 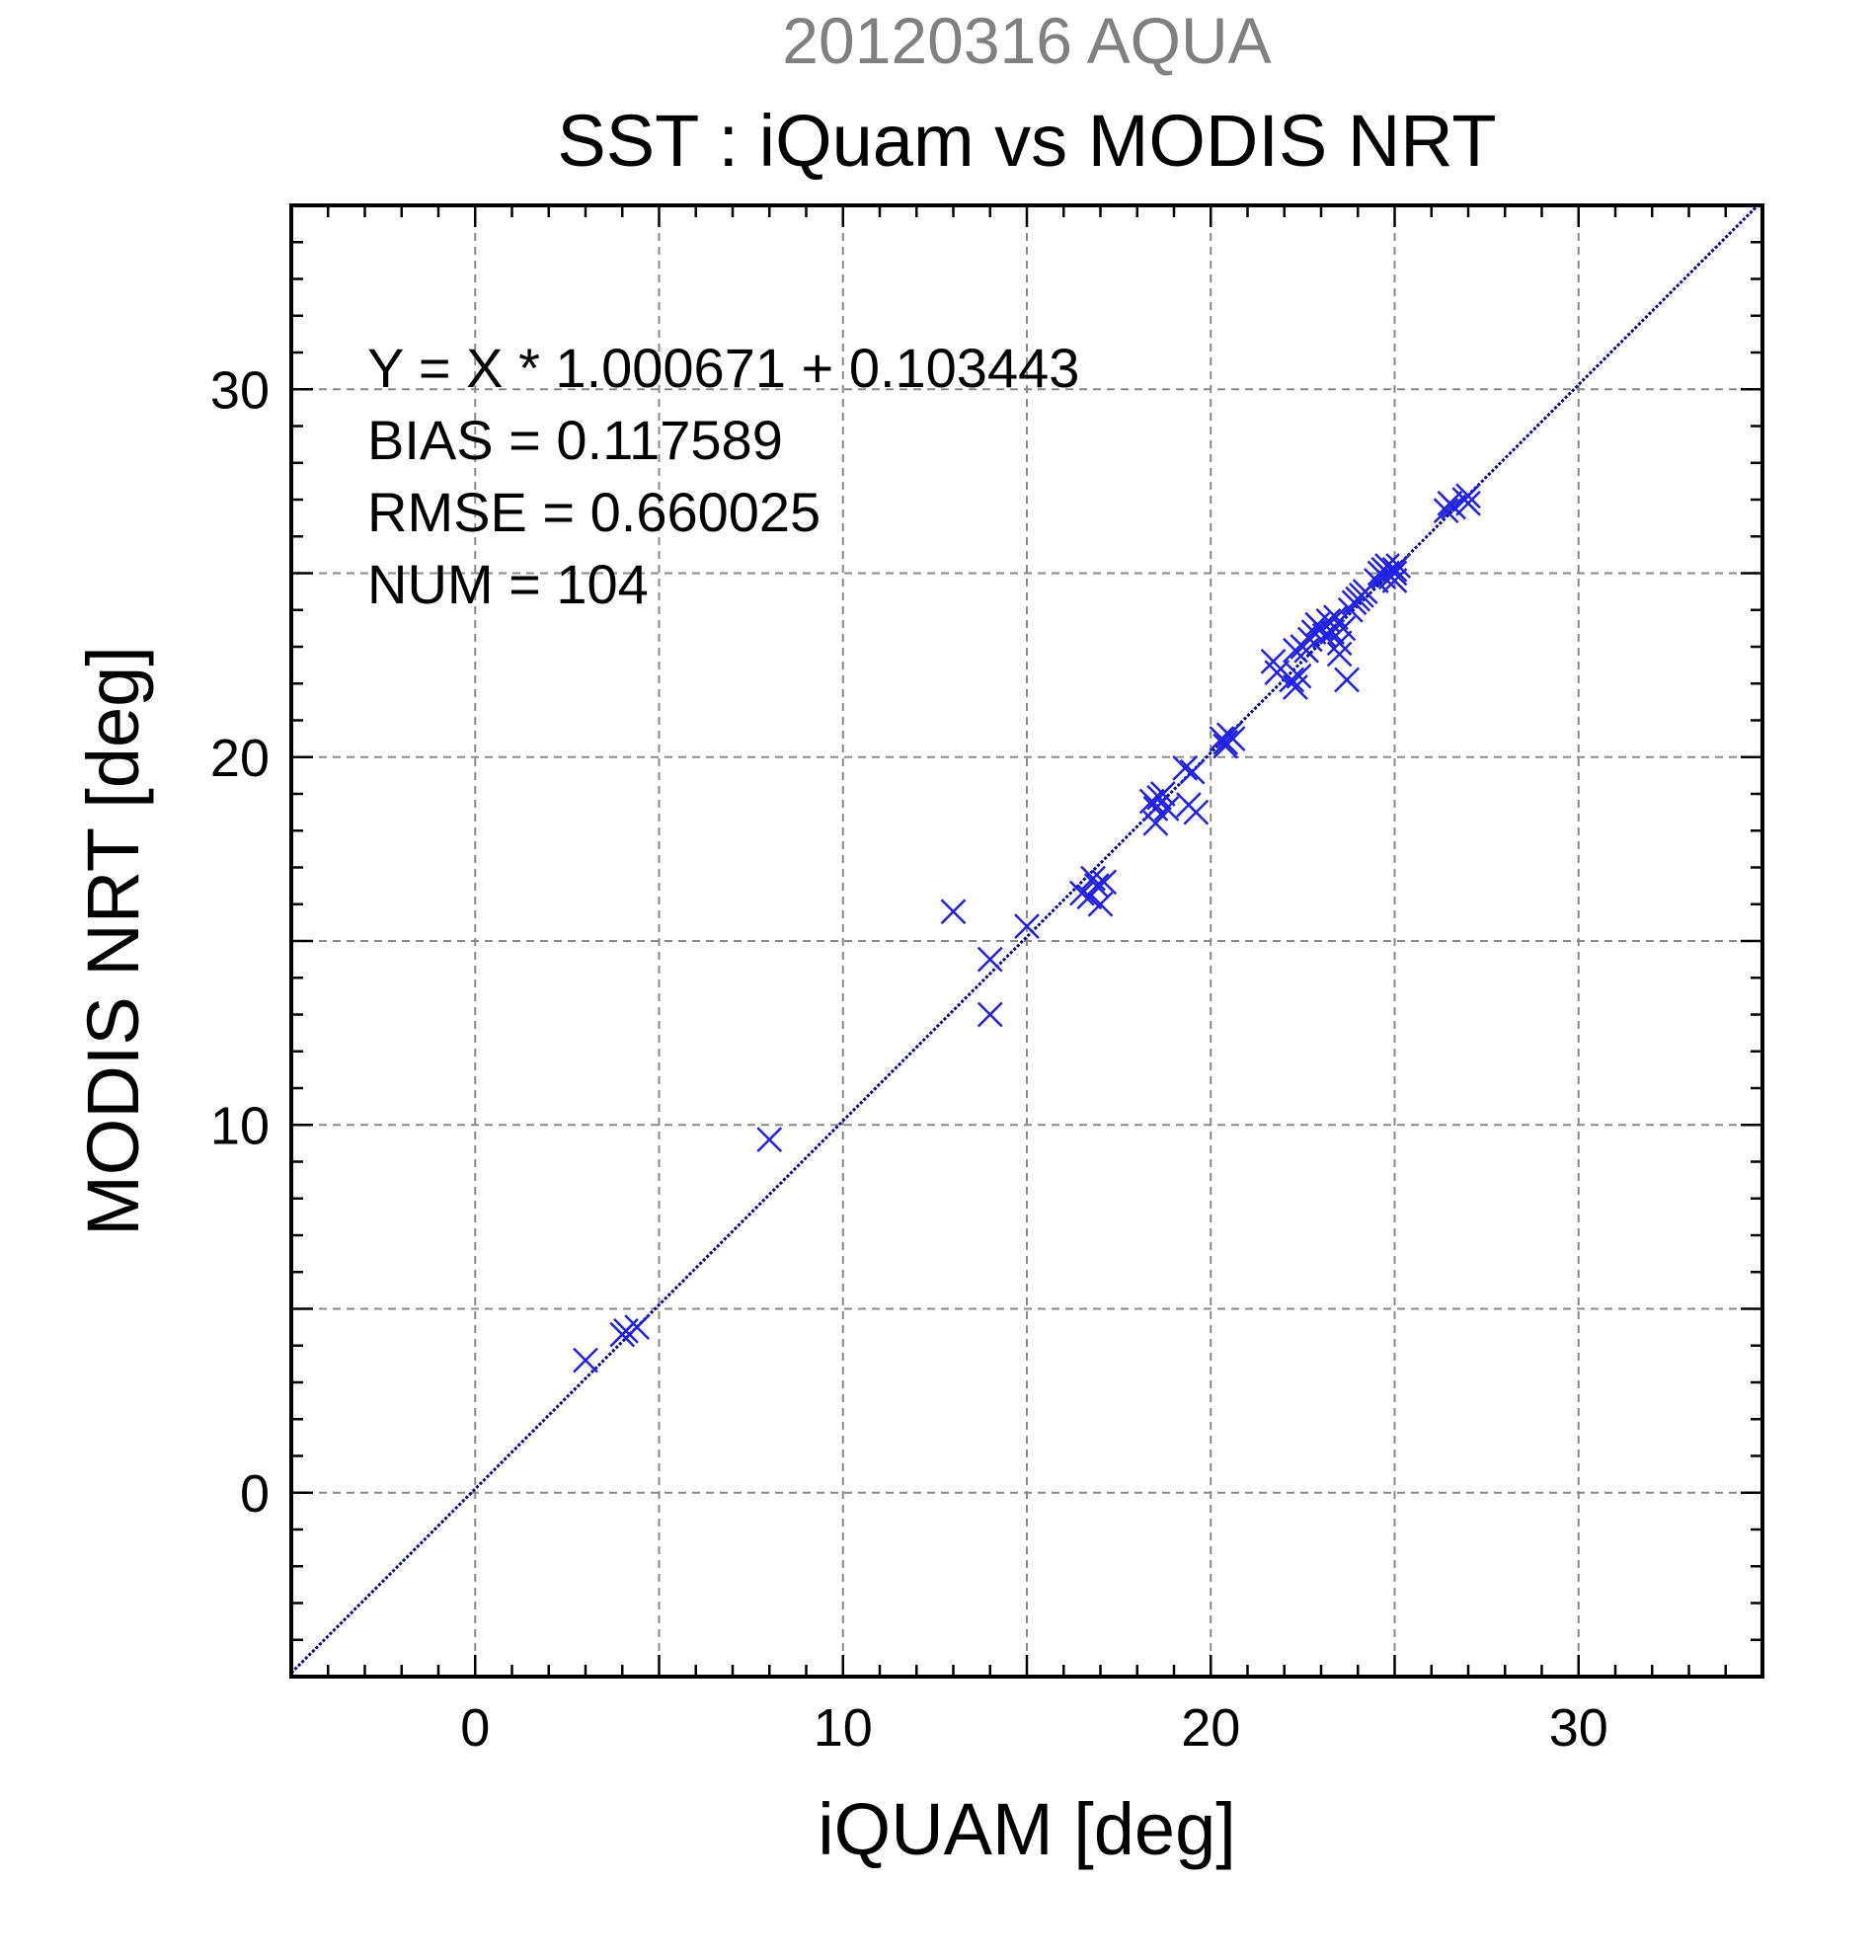 What do you see at coordinates (240, 758) in the screenshot?
I see `y-tick-label: 20` at bounding box center [240, 758].